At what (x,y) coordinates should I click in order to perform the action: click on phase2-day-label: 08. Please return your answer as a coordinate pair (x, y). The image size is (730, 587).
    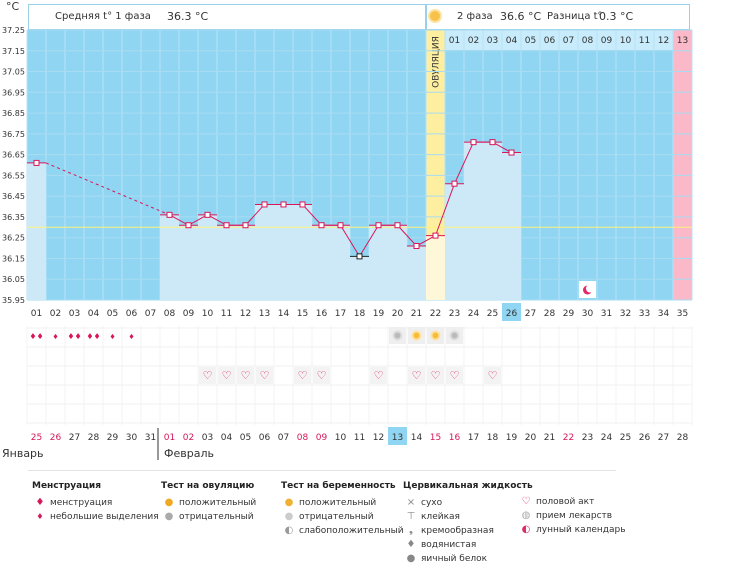
    Looking at the image, I should click on (588, 41).